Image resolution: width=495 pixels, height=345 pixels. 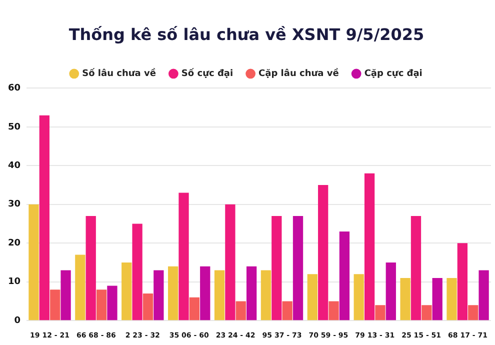 I want to click on legend-label: Số cực đại, so click(x=207, y=74).